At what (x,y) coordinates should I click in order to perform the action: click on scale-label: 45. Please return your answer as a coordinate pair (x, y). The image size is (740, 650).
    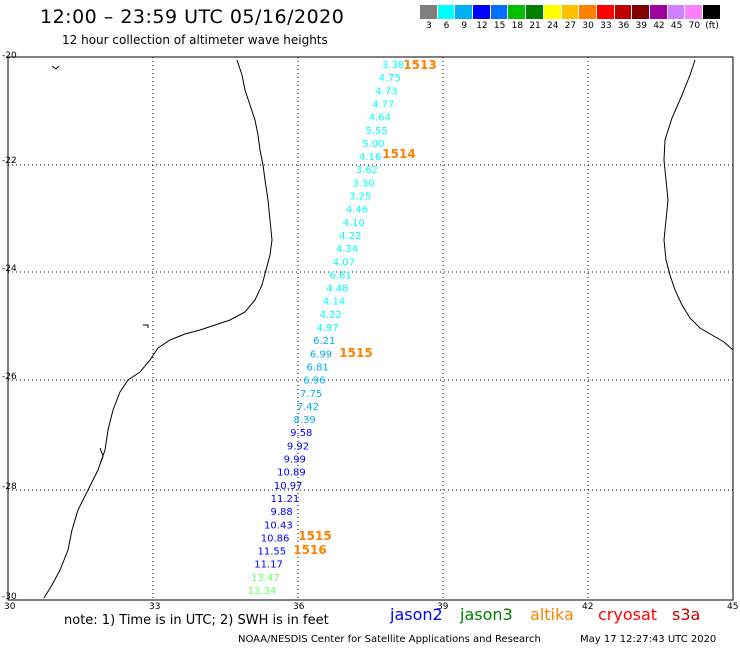
    Looking at the image, I should click on (676, 26).